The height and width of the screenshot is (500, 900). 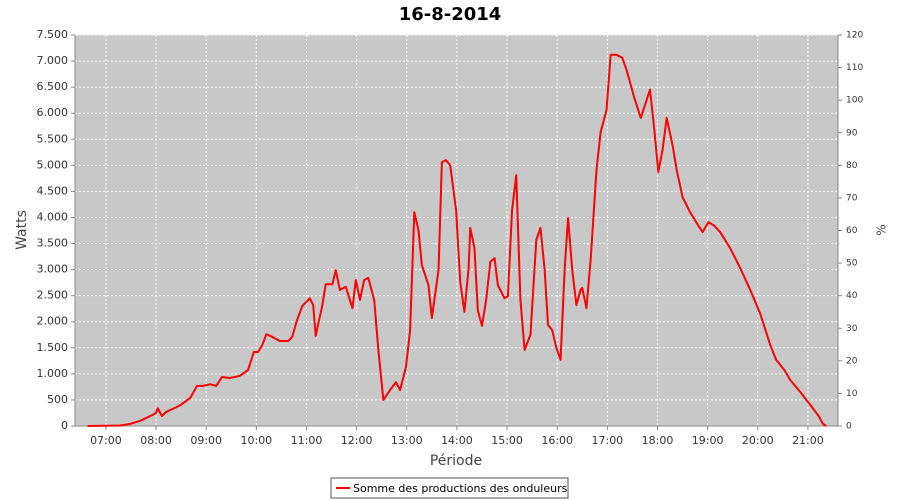 I want to click on y2-tick-label: 60, so click(x=852, y=231).